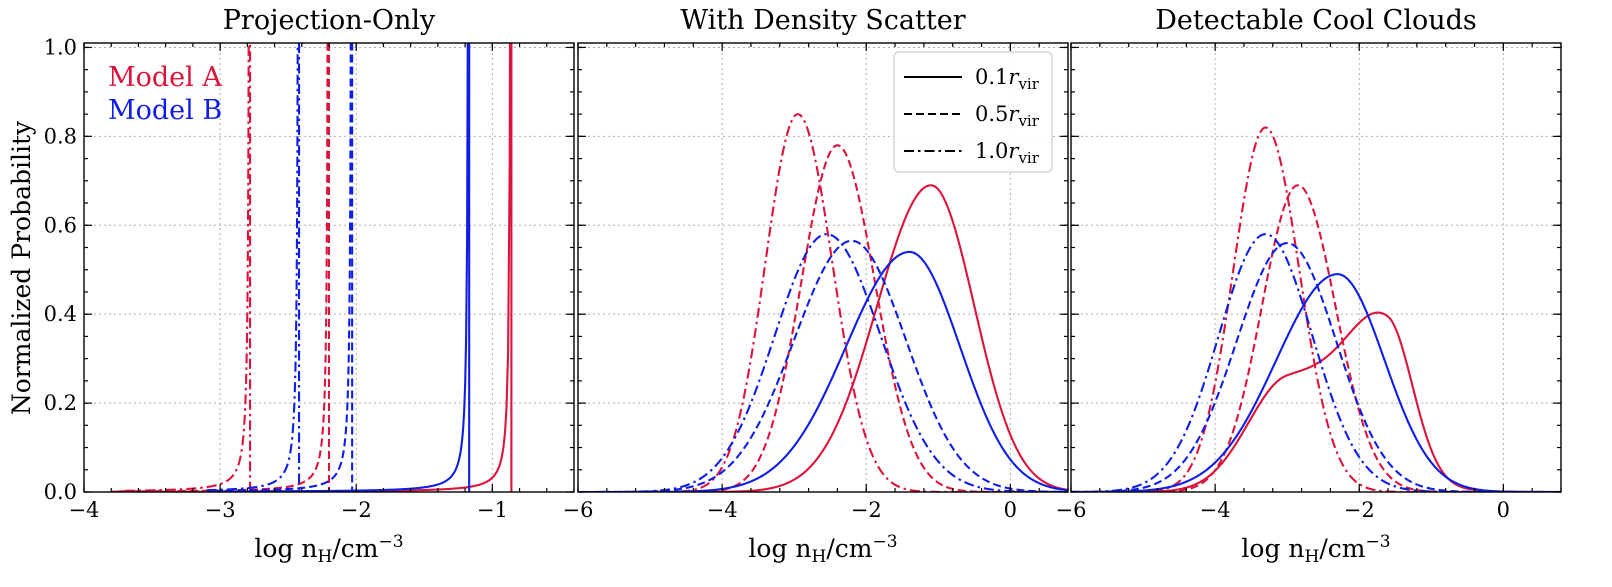 Image resolution: width=1612 pixels, height=587 pixels. I want to click on legend-label: 0.5rvir, so click(1007, 116).